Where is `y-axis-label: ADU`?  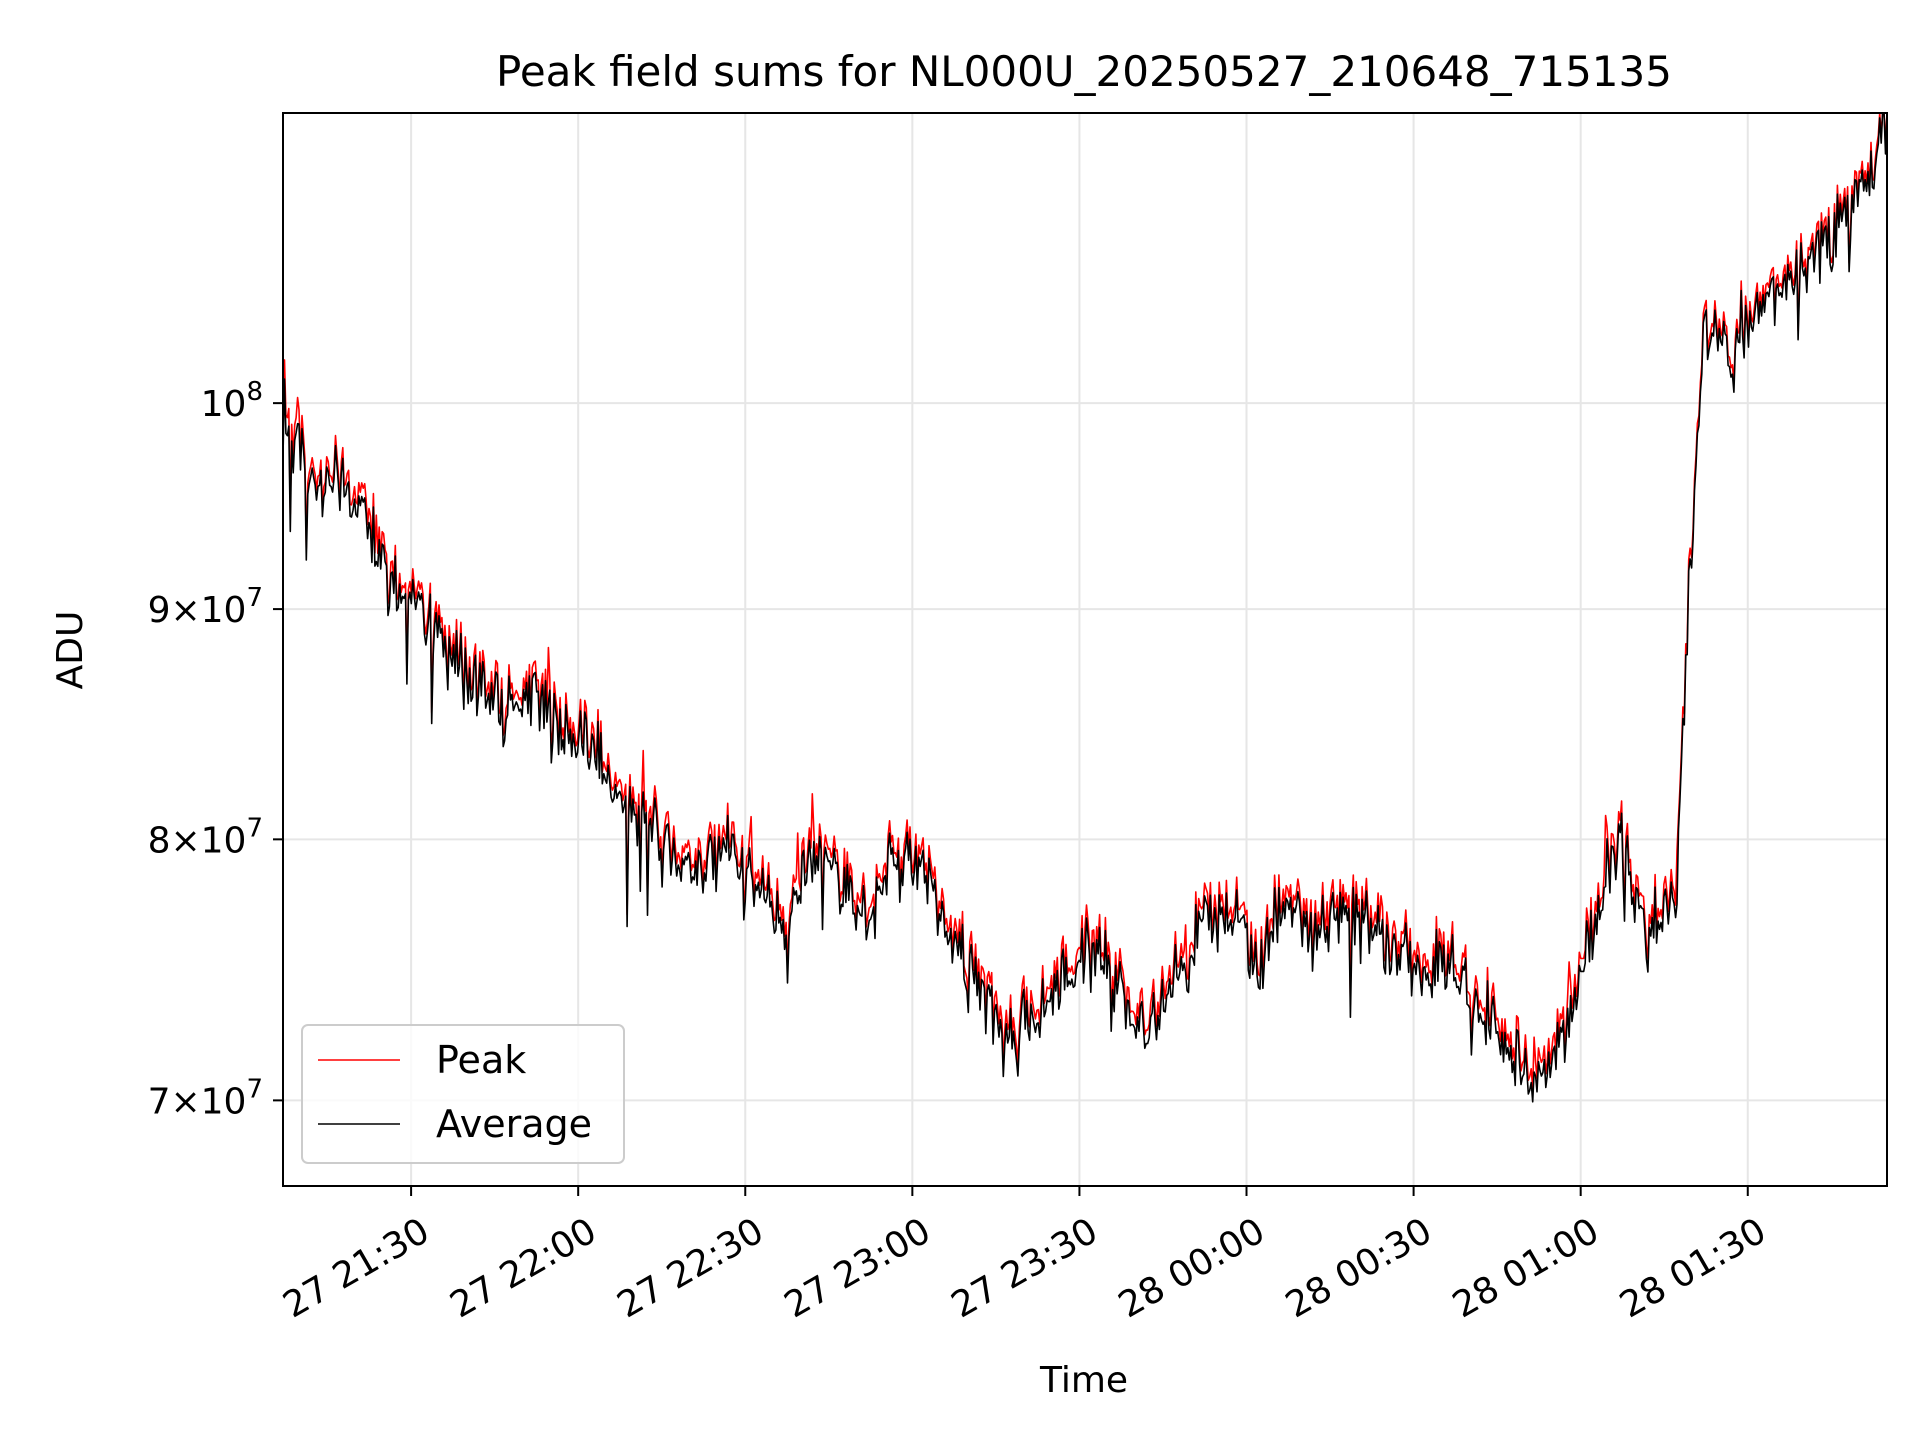
y-axis-label: ADU is located at coordinates (70, 650).